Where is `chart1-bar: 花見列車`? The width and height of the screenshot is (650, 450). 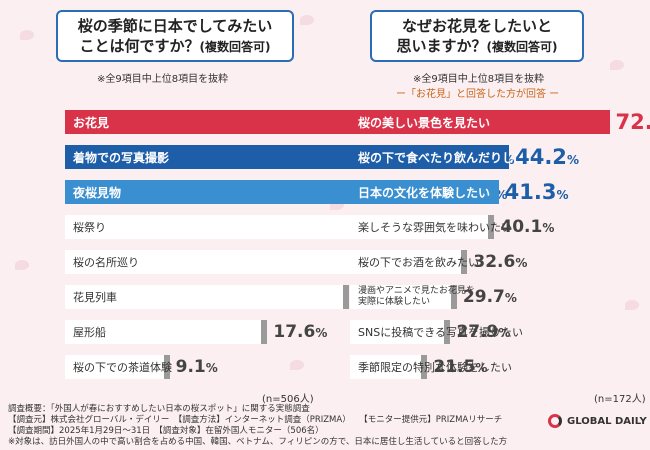 chart1-bar: 花見列車 is located at coordinates (207, 297).